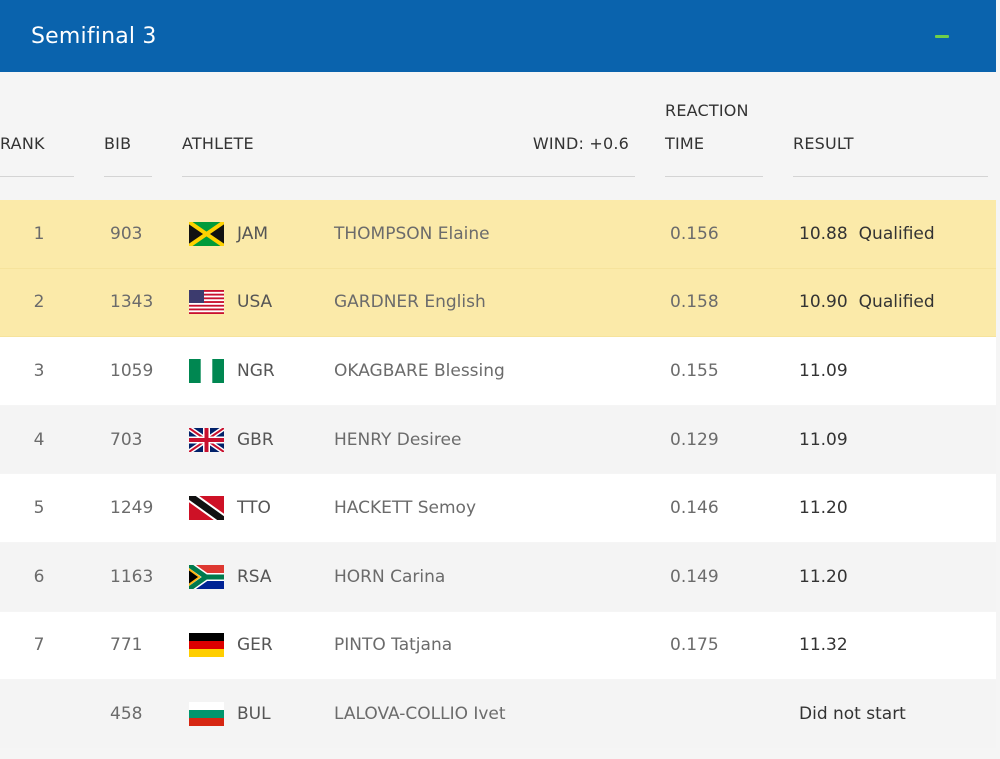  I want to click on result-cell: 10.90 Qualified, so click(867, 303).